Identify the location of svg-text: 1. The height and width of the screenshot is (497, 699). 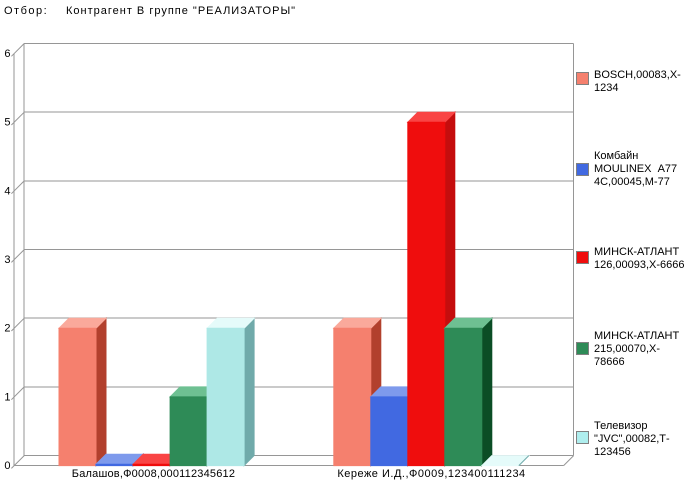
(7, 397).